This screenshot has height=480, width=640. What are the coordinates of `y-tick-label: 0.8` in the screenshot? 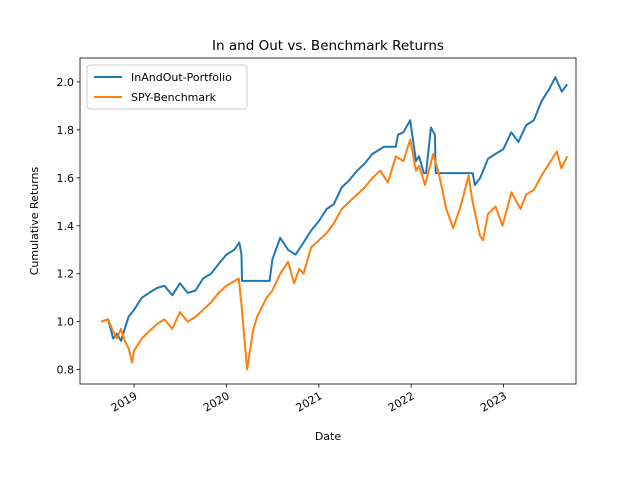 It's located at (66, 370).